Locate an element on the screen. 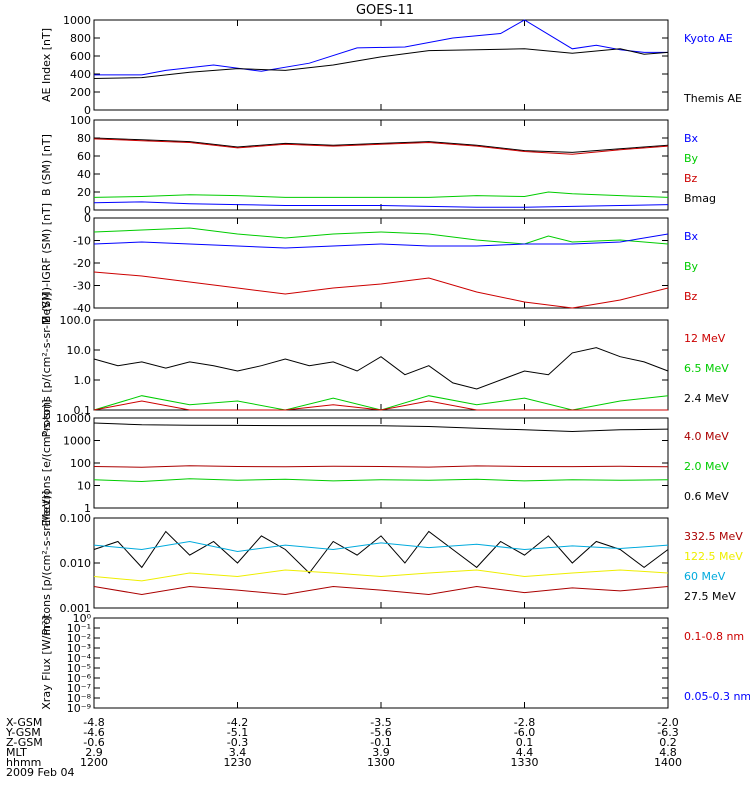 Image resolution: width=750 pixels, height=800 pixels. y-tick-label: 10⁻⁸ is located at coordinates (79, 698).